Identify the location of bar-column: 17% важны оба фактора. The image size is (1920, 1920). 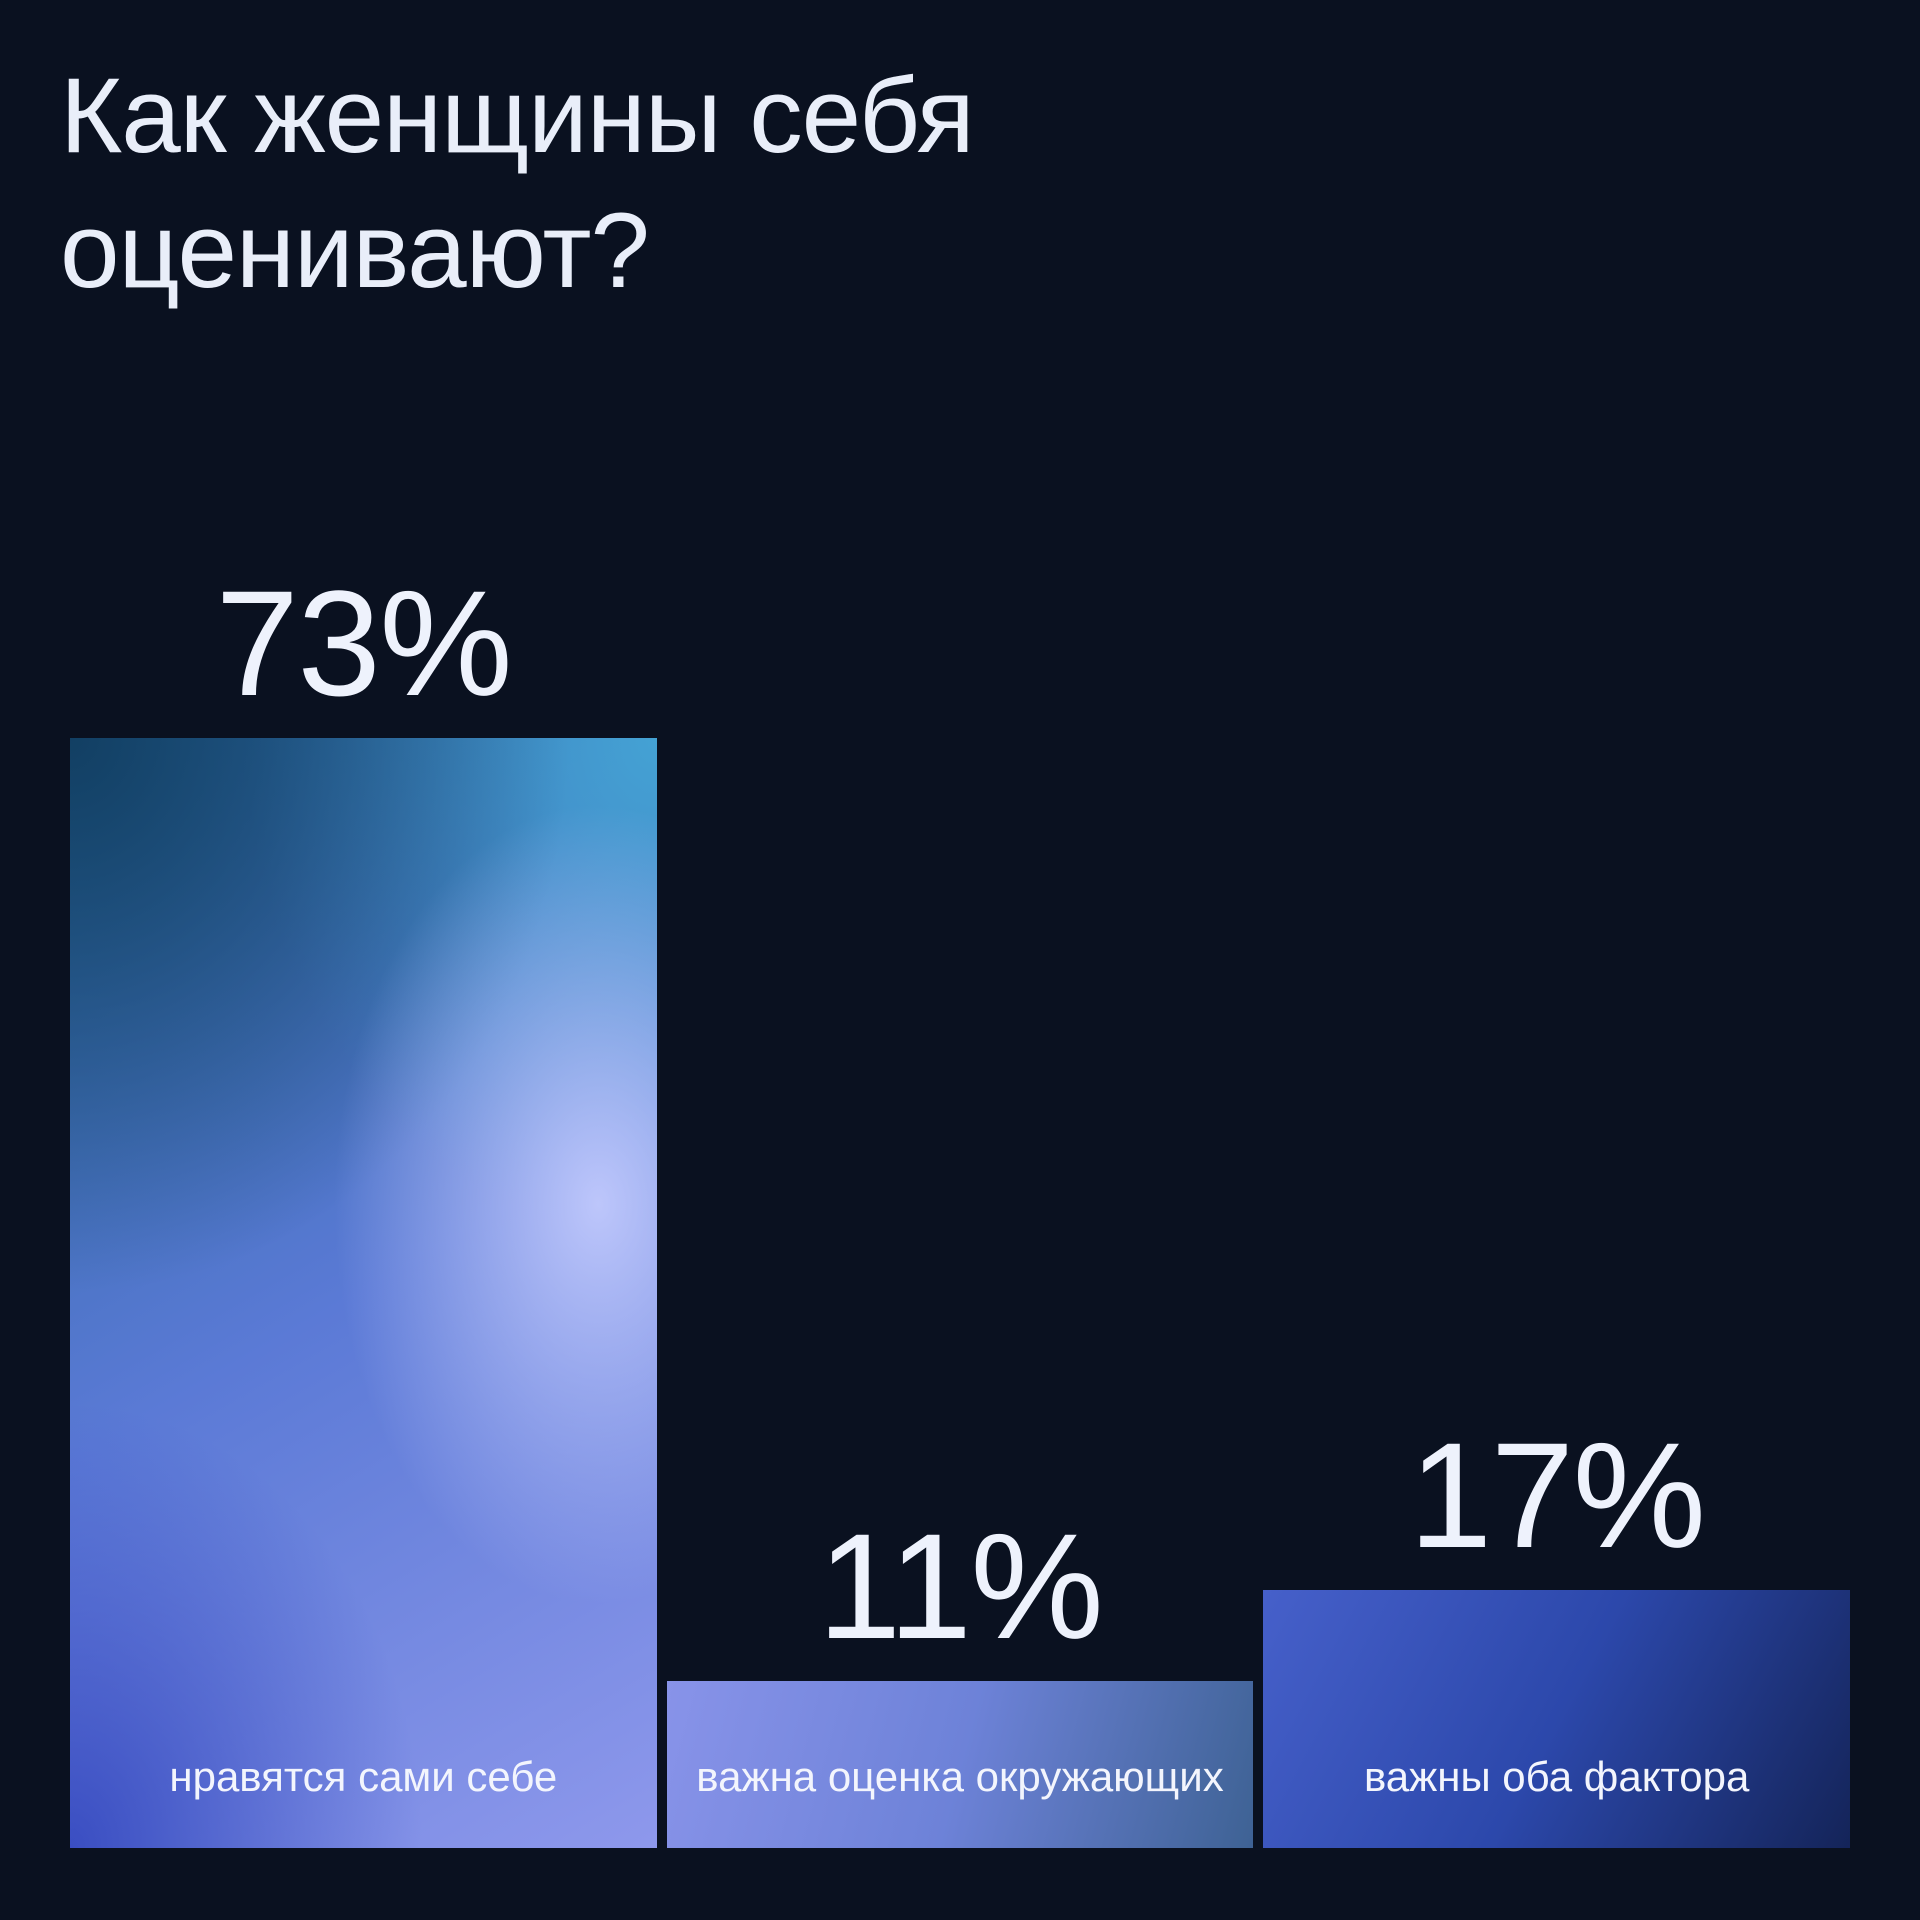
(1557, 1629).